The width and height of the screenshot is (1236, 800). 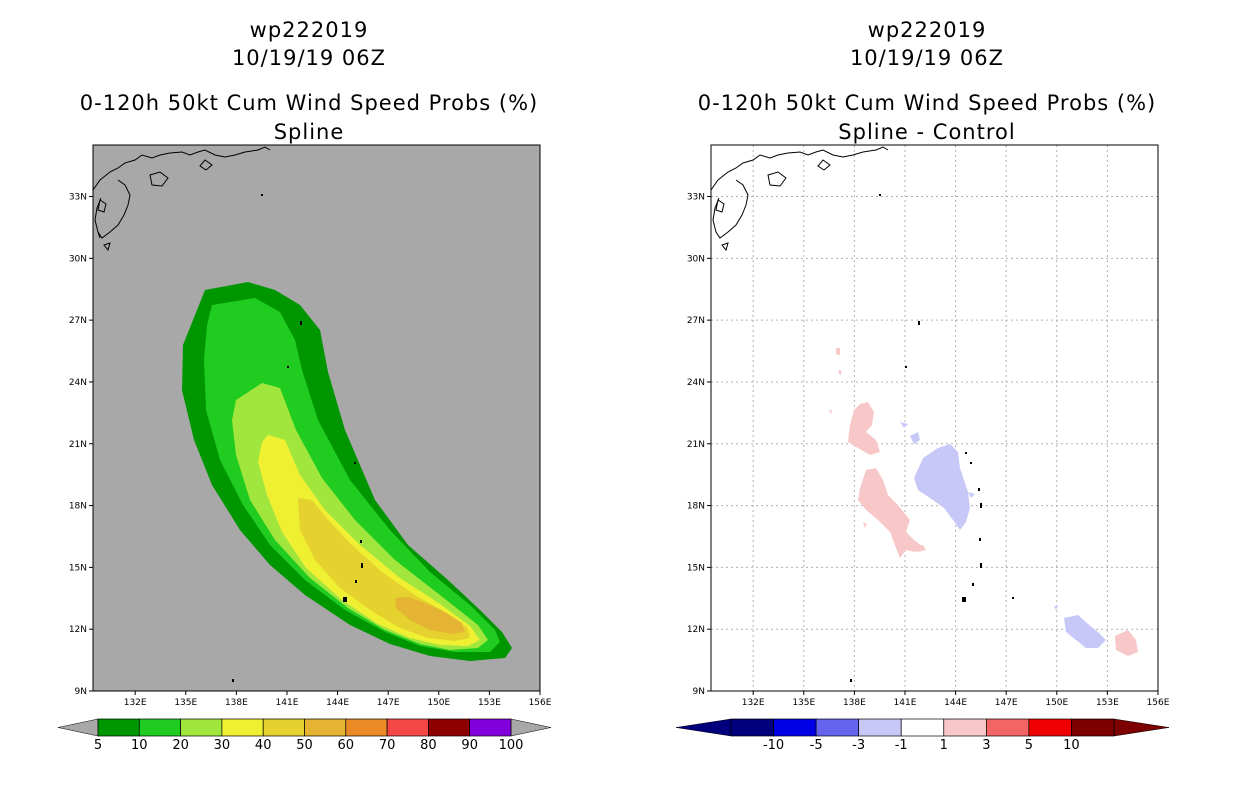 What do you see at coordinates (858, 745) in the screenshot?
I see `colorbar-label: -3` at bounding box center [858, 745].